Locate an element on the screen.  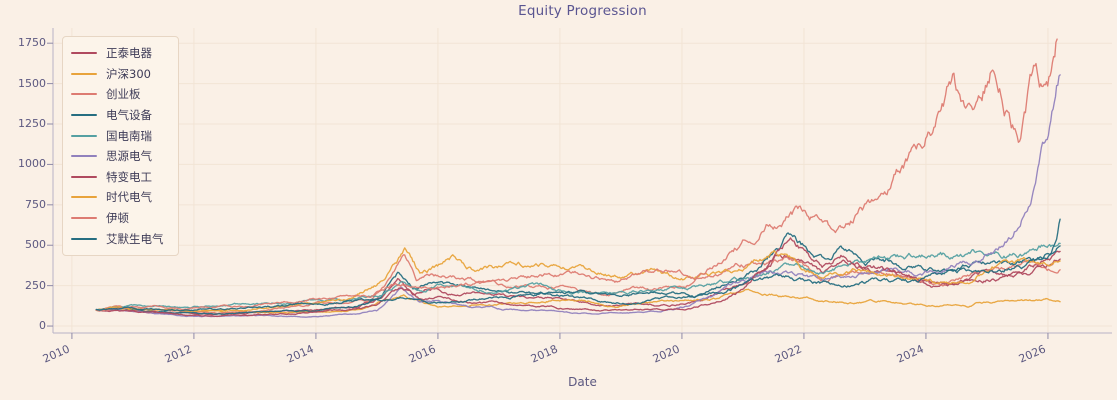
legend-label: 思源电气 is located at coordinates (129, 156).